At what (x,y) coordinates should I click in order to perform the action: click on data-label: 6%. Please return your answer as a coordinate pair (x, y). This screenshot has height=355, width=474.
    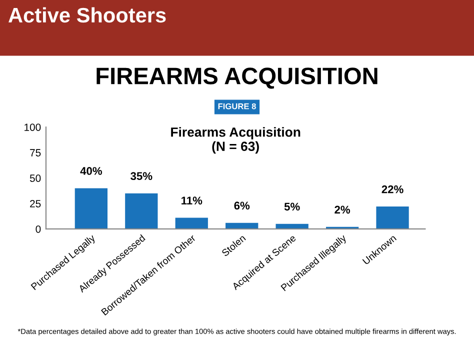
    Looking at the image, I should click on (242, 206).